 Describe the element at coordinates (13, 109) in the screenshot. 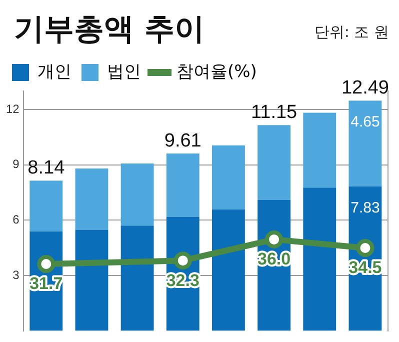

I see `y-tick-label: 12` at that location.